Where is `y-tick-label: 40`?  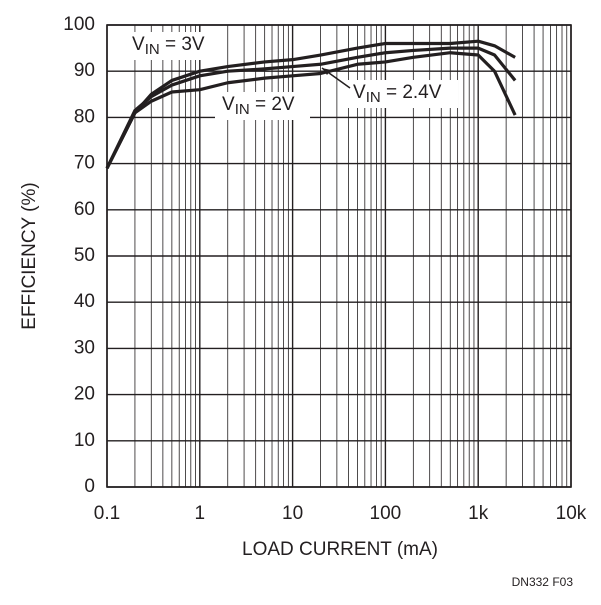
y-tick-label: 40 is located at coordinates (84, 301).